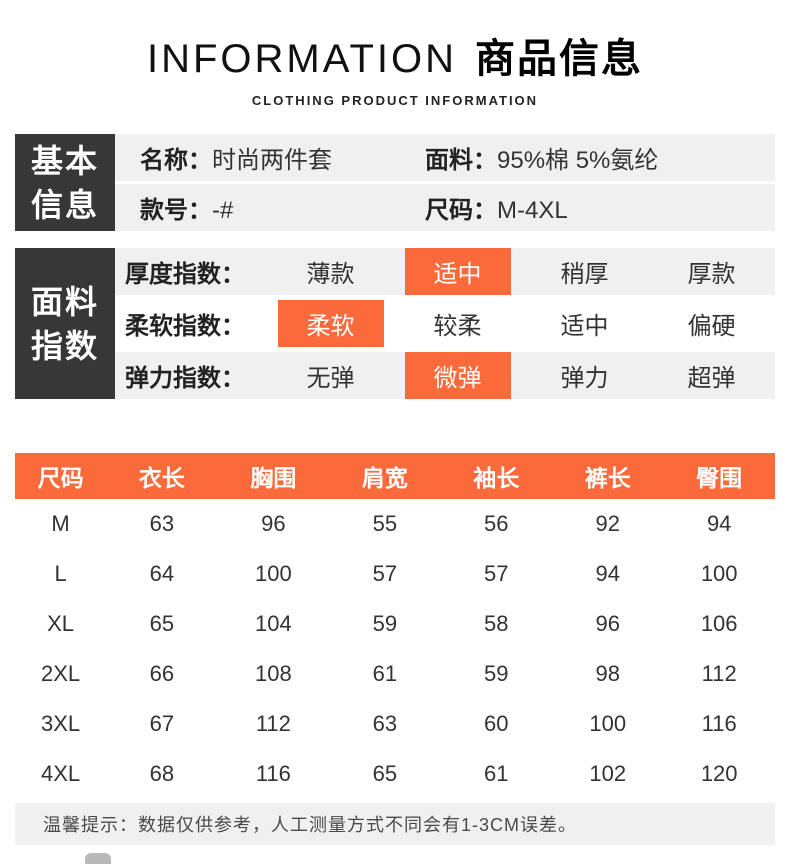 The image size is (790, 864). I want to click on basic-info-row: 名称： 时尚两件套 面料： 95%棉 5%氨纶, so click(445, 157).